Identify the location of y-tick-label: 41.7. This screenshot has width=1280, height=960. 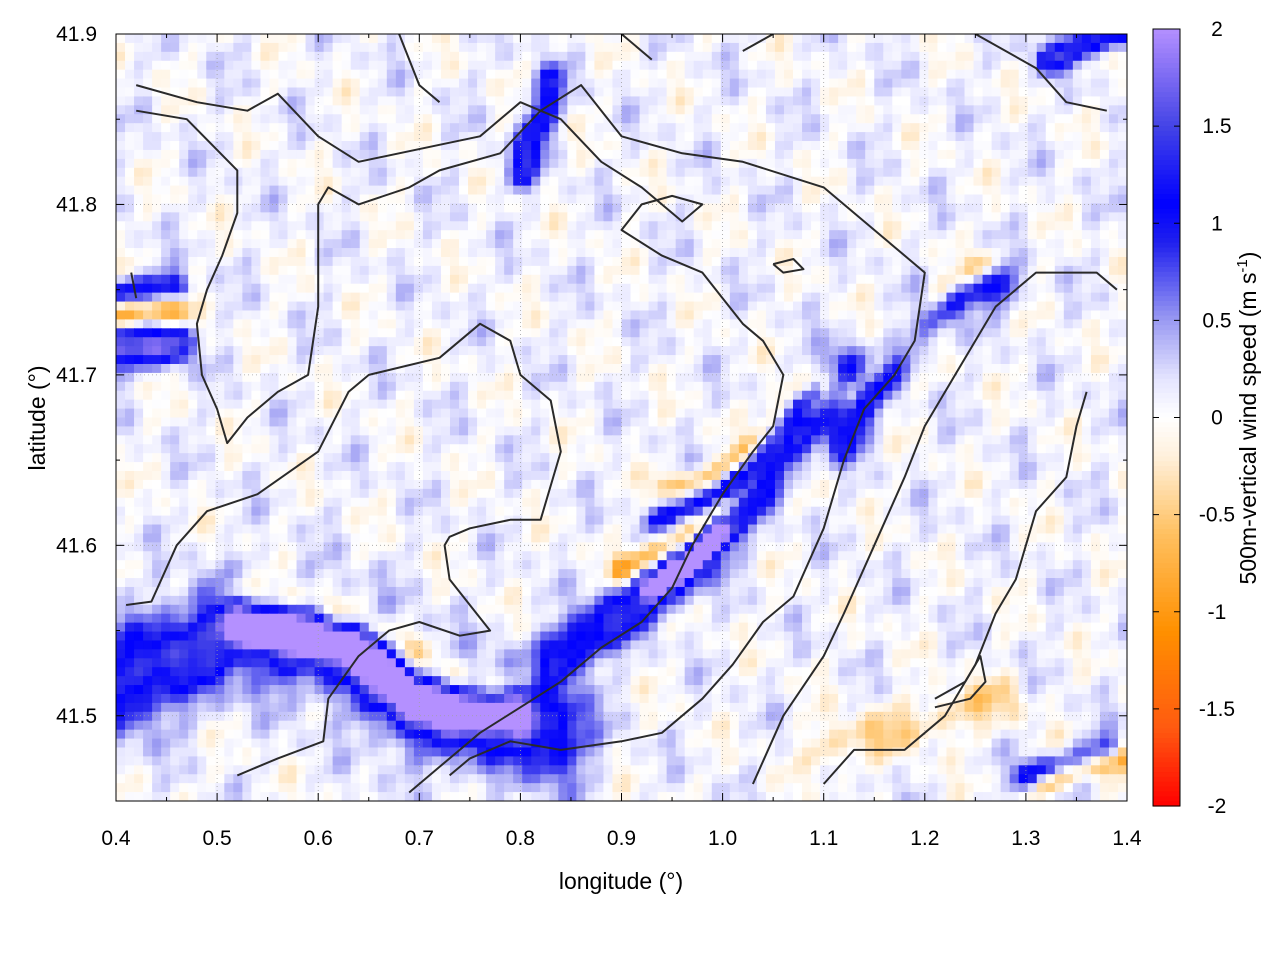
(76, 375).